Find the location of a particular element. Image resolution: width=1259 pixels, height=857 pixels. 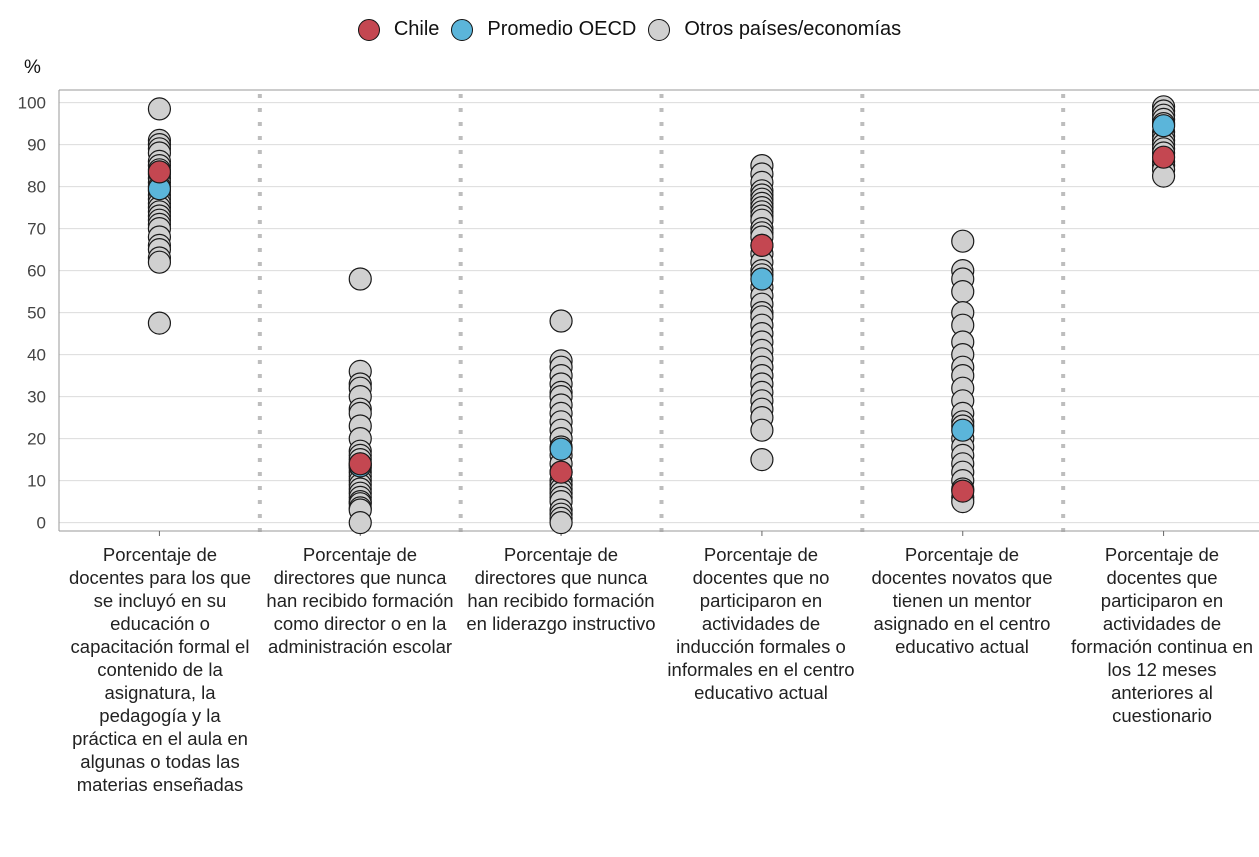

y-tick-label-80: 80 is located at coordinates (36, 187).